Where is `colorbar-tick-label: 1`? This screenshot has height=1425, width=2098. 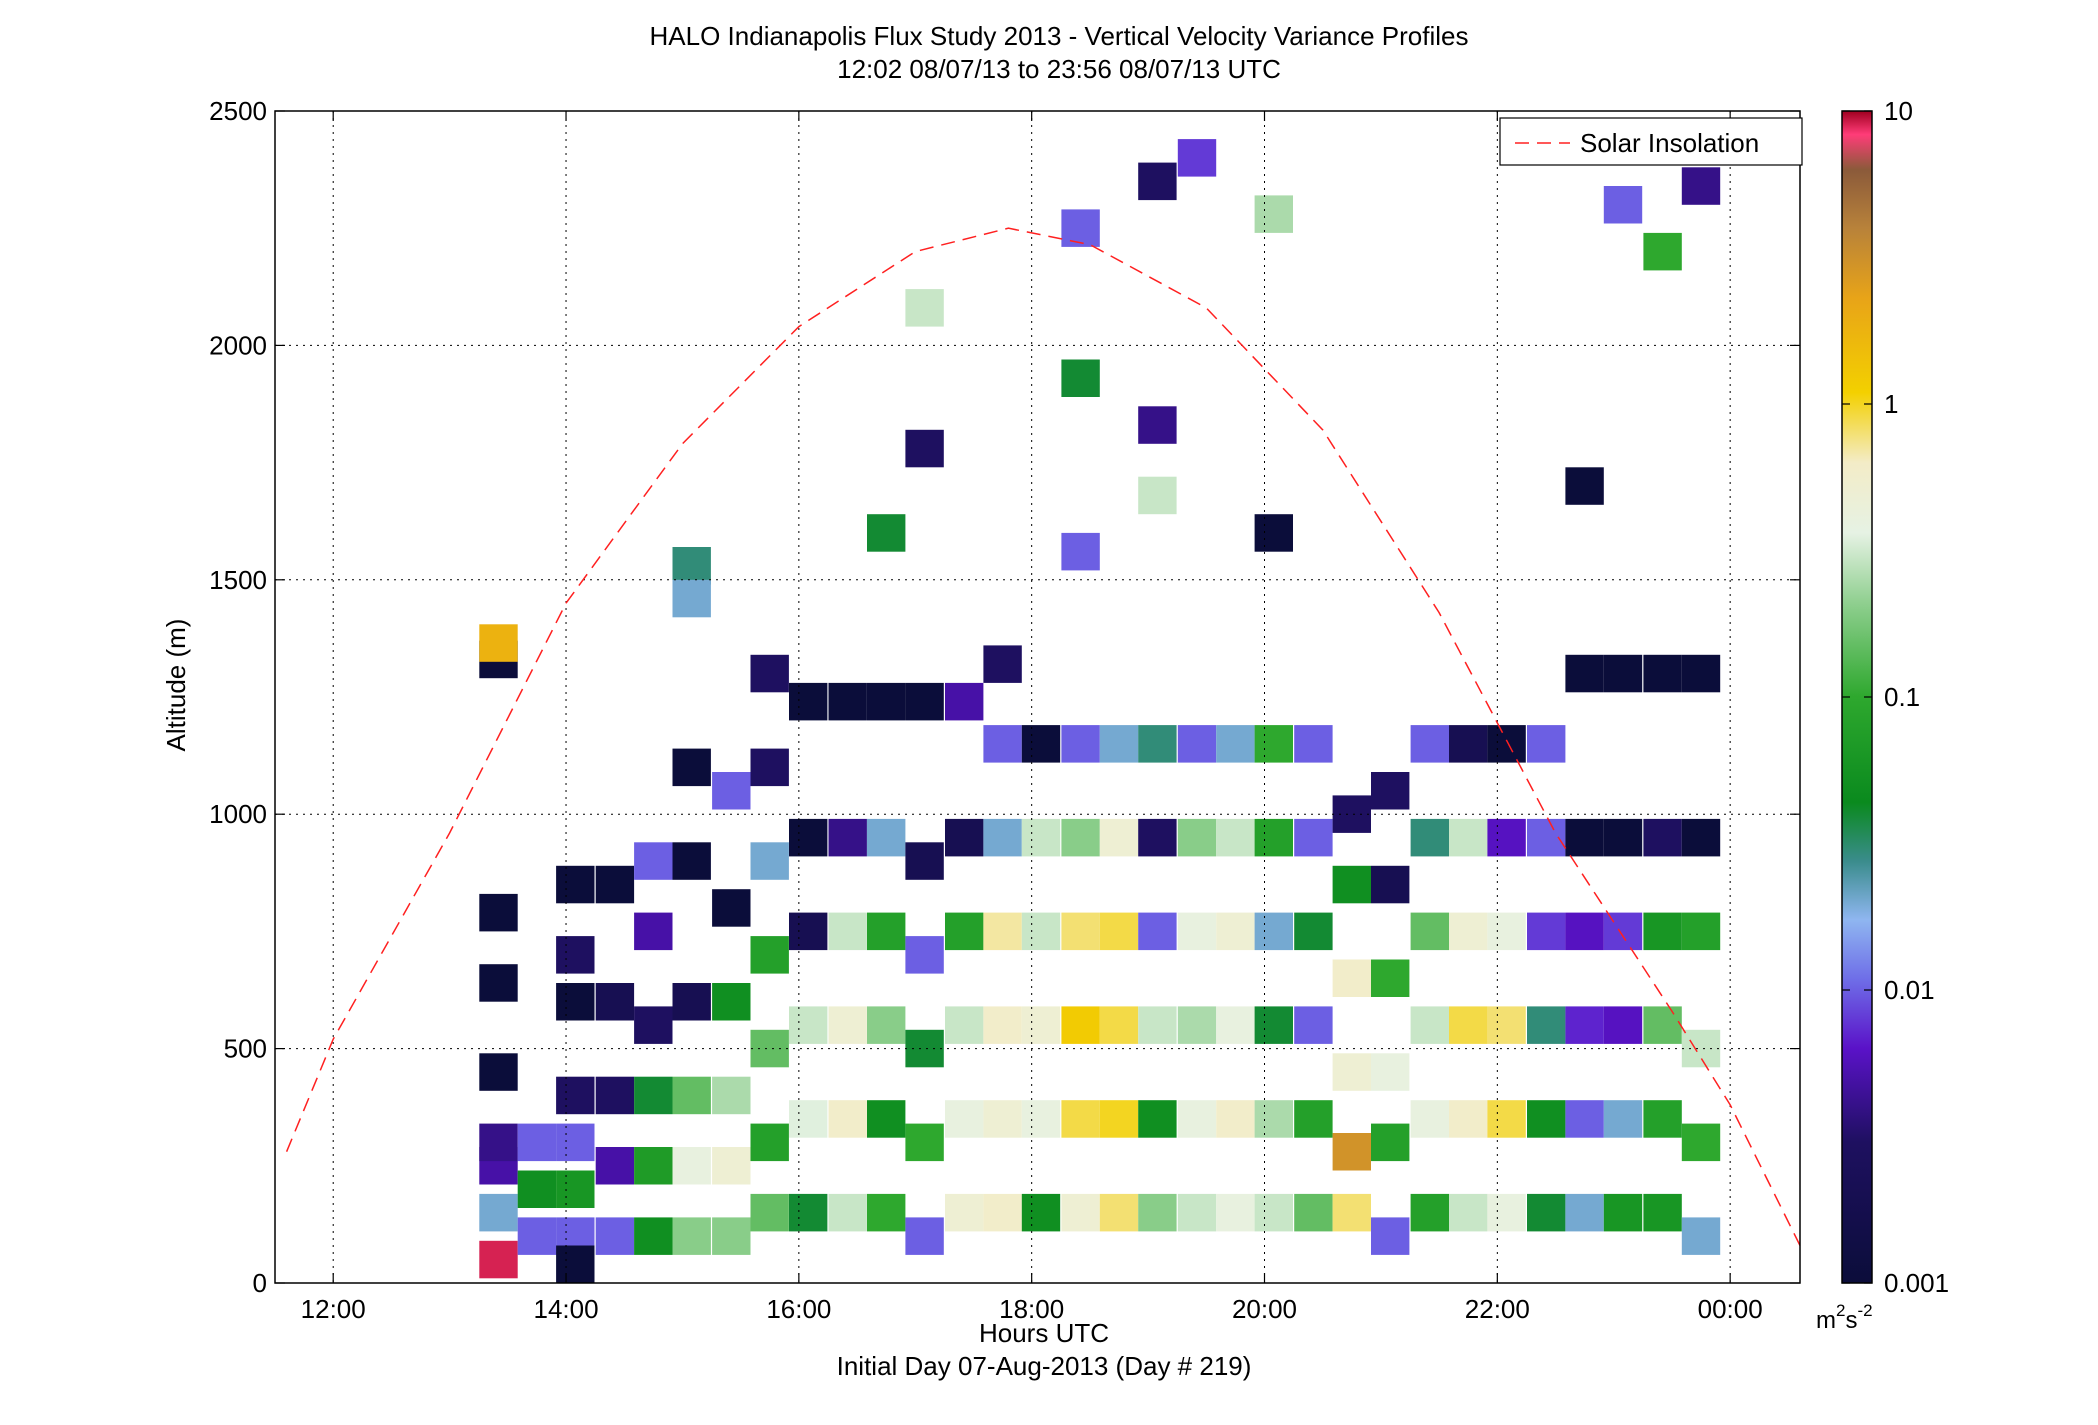 colorbar-tick-label: 1 is located at coordinates (1891, 404).